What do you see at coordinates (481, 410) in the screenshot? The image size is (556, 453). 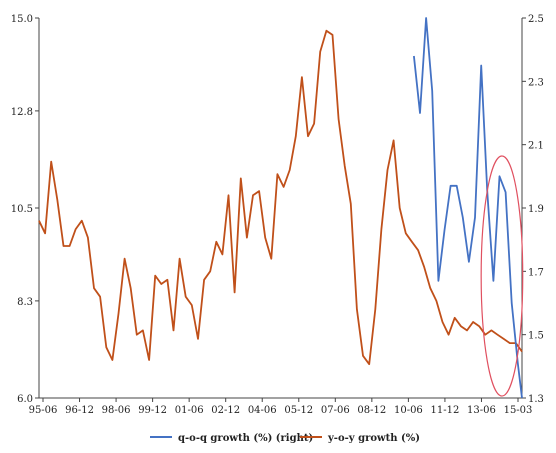 I see `x-tick-label: 13-06` at bounding box center [481, 410].